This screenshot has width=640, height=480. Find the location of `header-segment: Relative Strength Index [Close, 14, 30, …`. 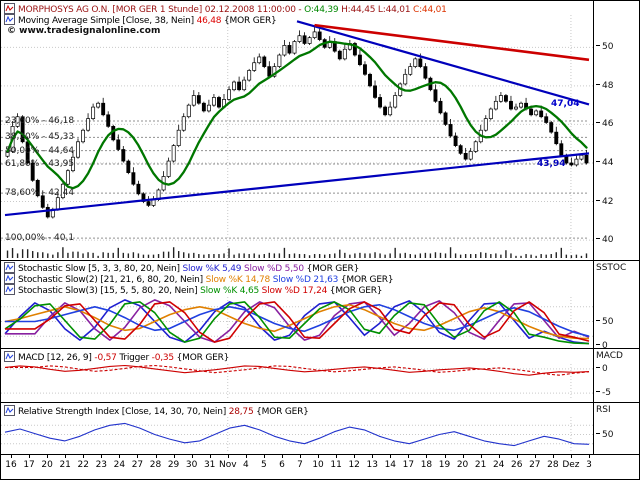

header-segment: Relative Strength Index [Close, 14, 30, … is located at coordinates (123, 412).